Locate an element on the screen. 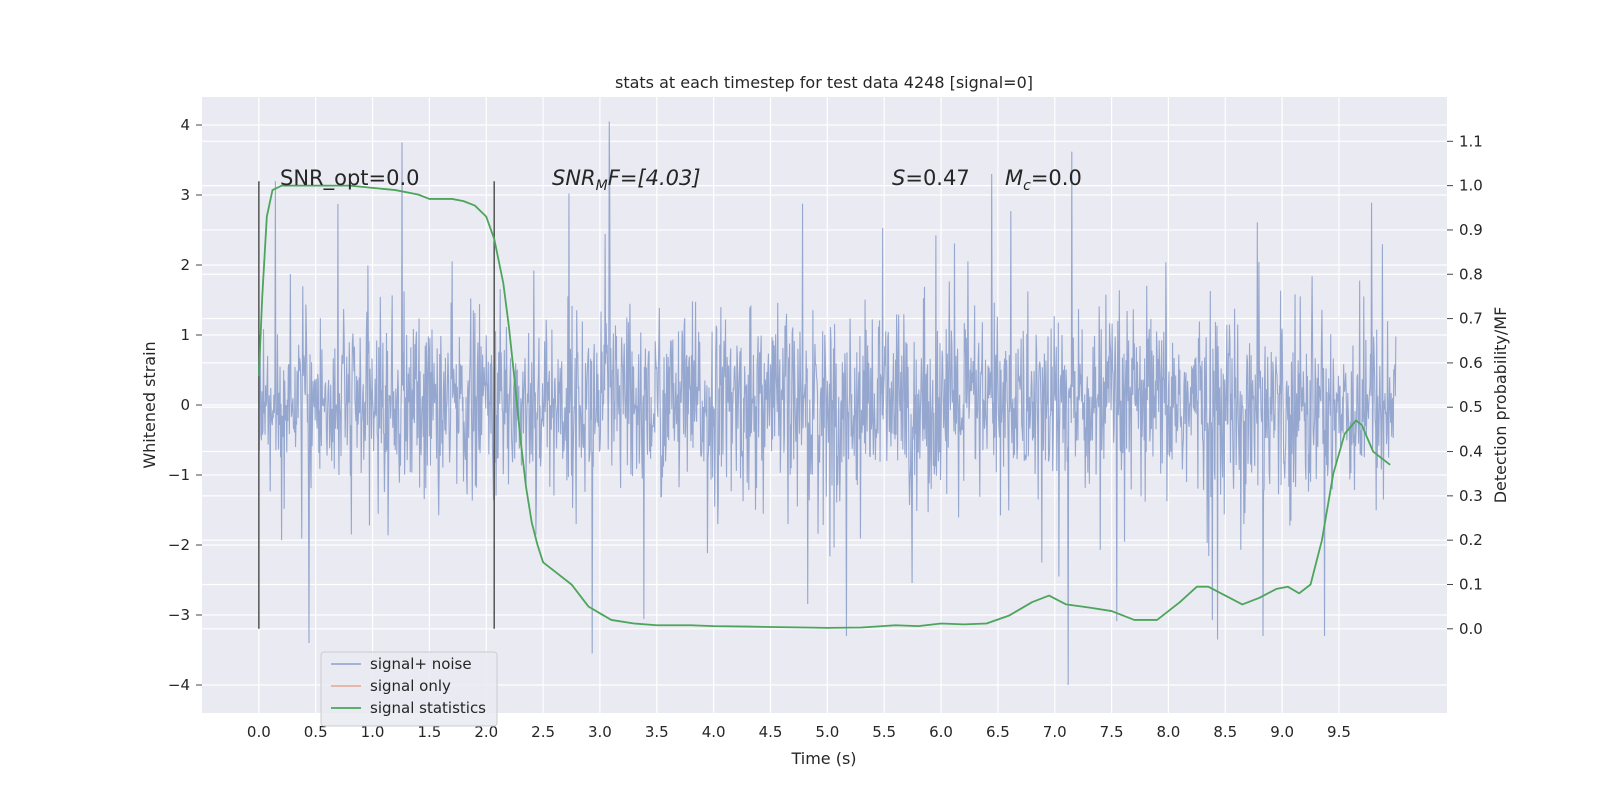 This screenshot has height=804, width=1600. x-tick-label: 9.0 is located at coordinates (1282, 732).